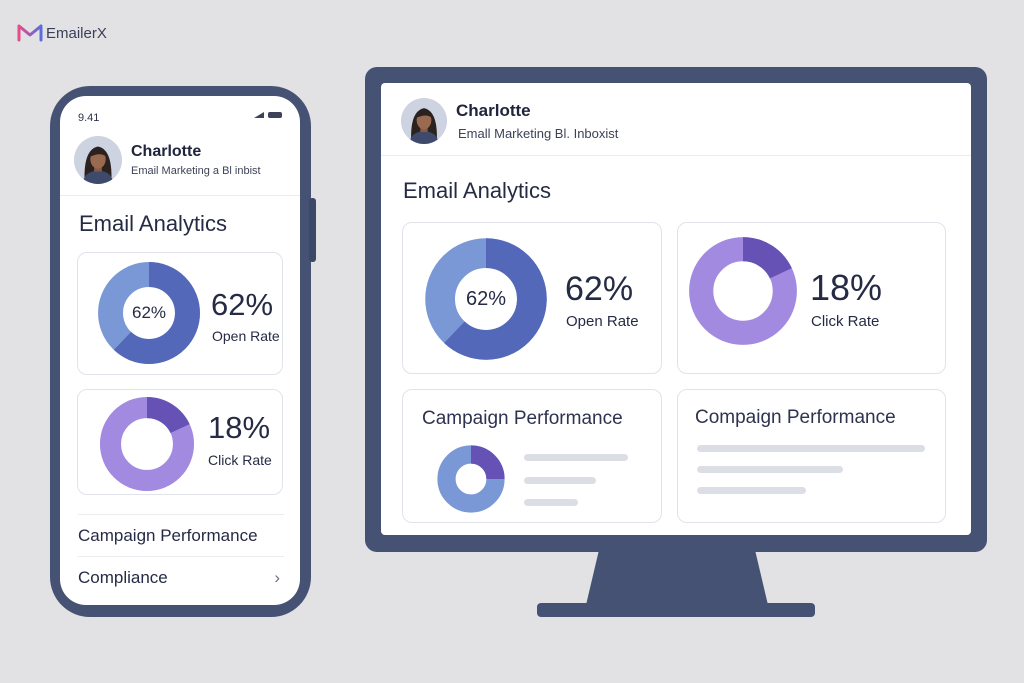 This screenshot has width=1024, height=683. What do you see at coordinates (811, 456) in the screenshot?
I see `compaign-performance-card: Compaign Performance` at bounding box center [811, 456].